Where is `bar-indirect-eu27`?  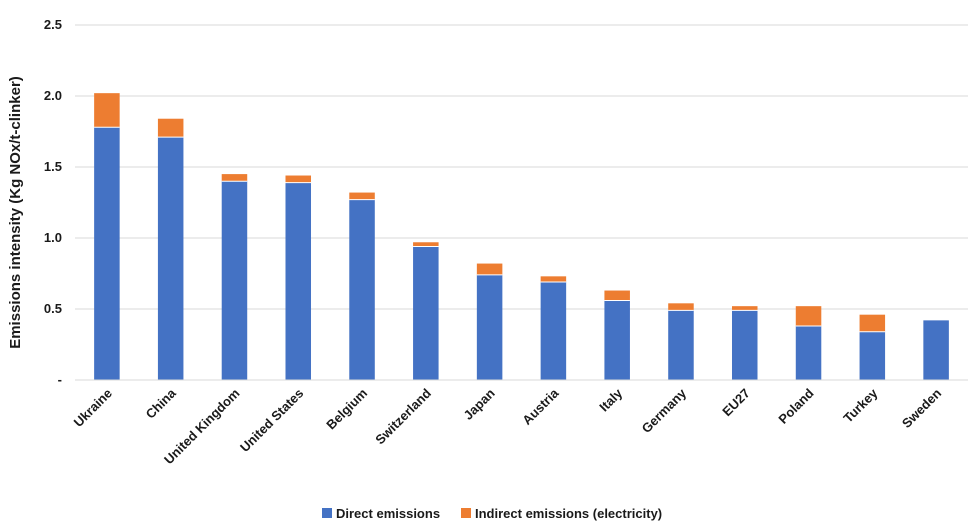
bar-indirect-eu27 is located at coordinates (744, 308).